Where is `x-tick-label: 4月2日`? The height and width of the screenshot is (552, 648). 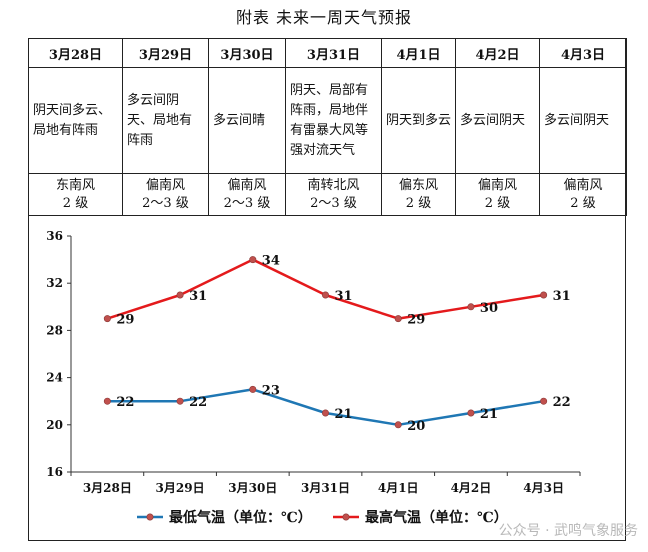 x-tick-label: 4月2日 is located at coordinates (471, 488).